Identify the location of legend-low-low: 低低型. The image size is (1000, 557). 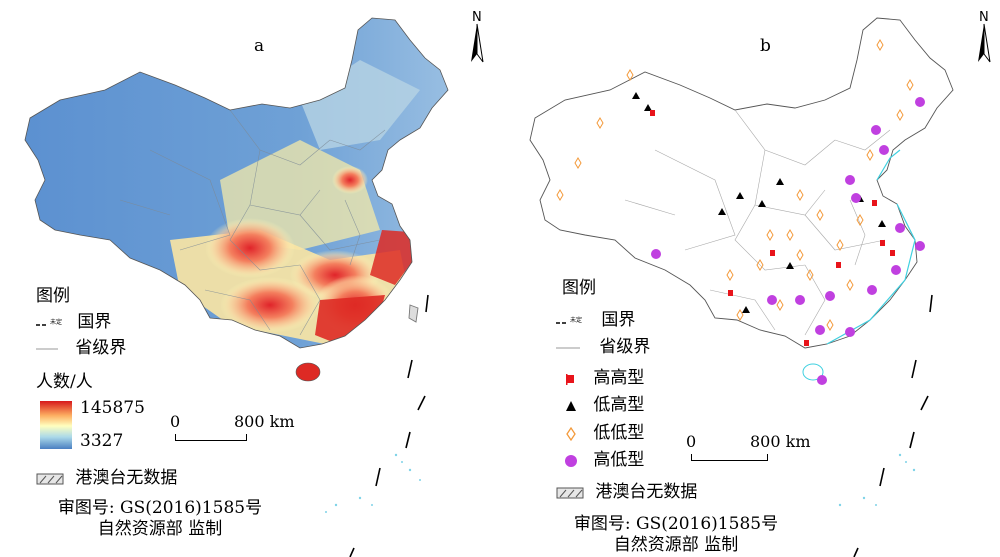
(604, 433).